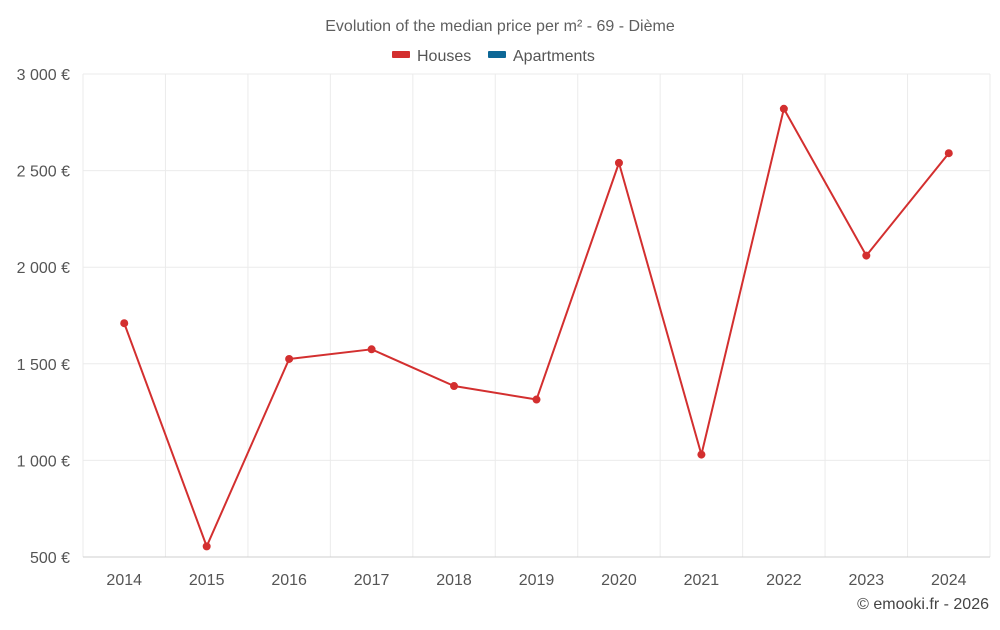  What do you see at coordinates (702, 580) in the screenshot?
I see `x-tick-label: 2021` at bounding box center [702, 580].